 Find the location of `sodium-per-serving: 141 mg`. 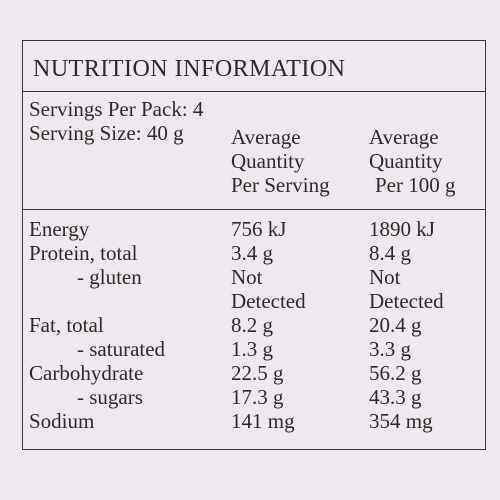

sodium-per-serving: 141 mg is located at coordinates (263, 421).